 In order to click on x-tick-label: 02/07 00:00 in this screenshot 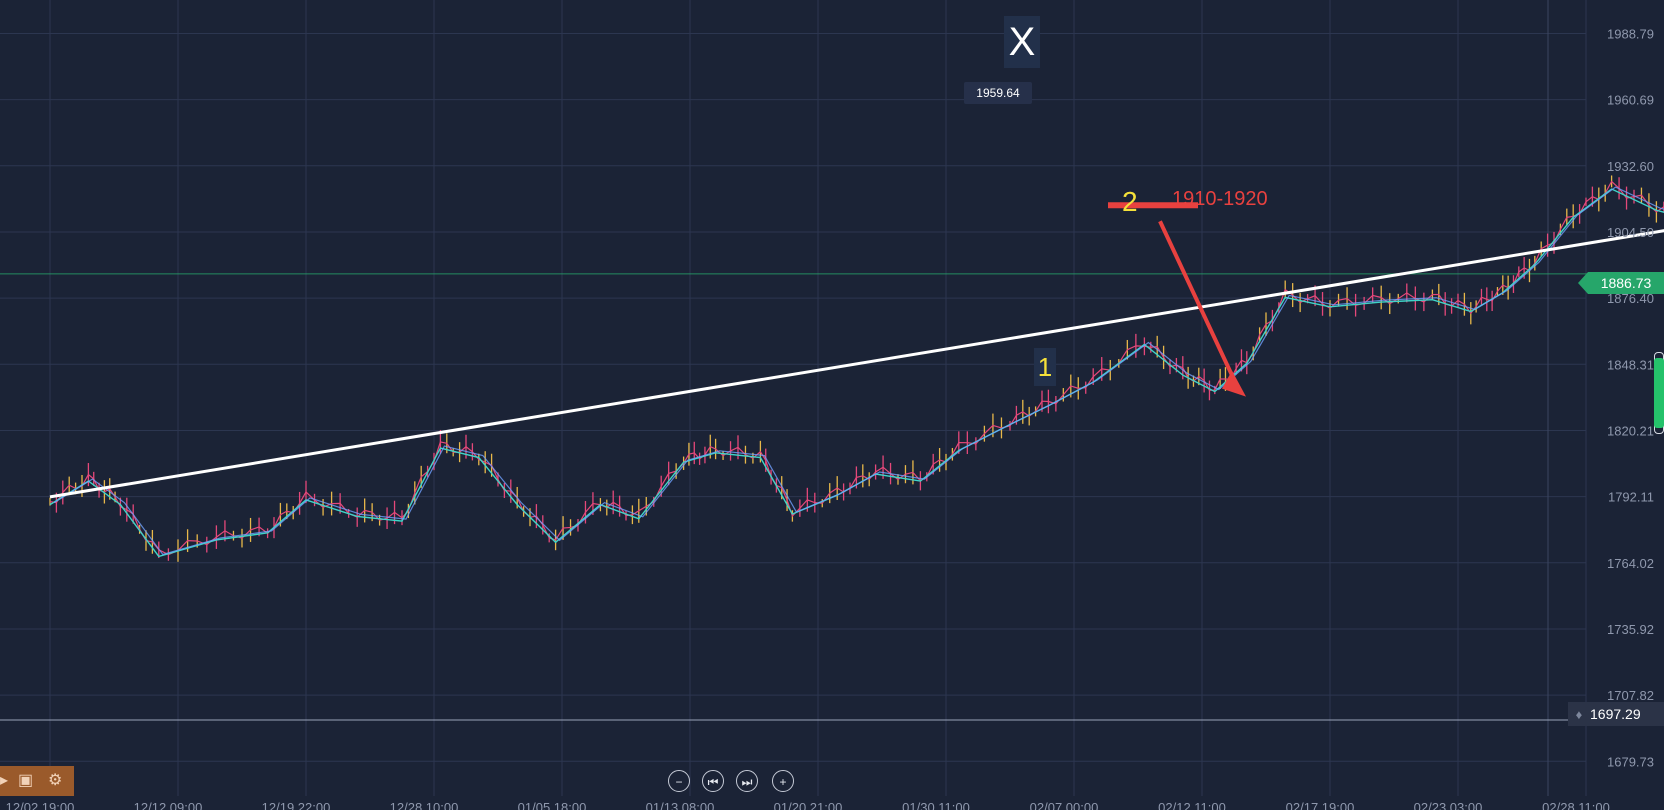, I will do `click(1064, 805)`.